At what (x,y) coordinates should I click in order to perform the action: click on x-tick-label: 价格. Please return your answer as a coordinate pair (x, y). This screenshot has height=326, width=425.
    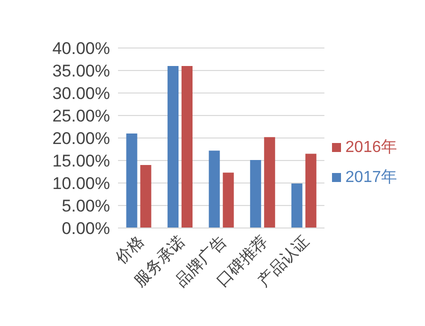
    Looking at the image, I should click on (130, 250).